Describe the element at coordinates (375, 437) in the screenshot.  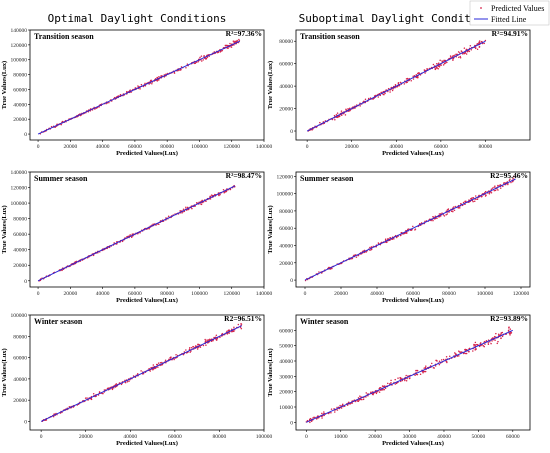
I see `x-tick-label: 20000` at that location.